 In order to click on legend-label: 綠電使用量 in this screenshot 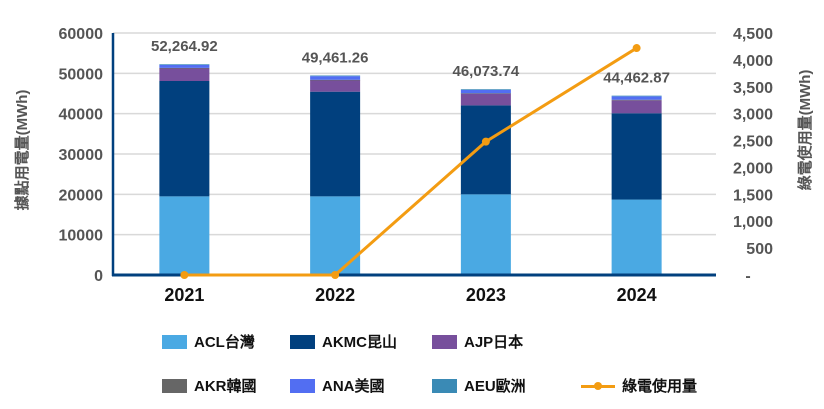, I will do `click(660, 386)`.